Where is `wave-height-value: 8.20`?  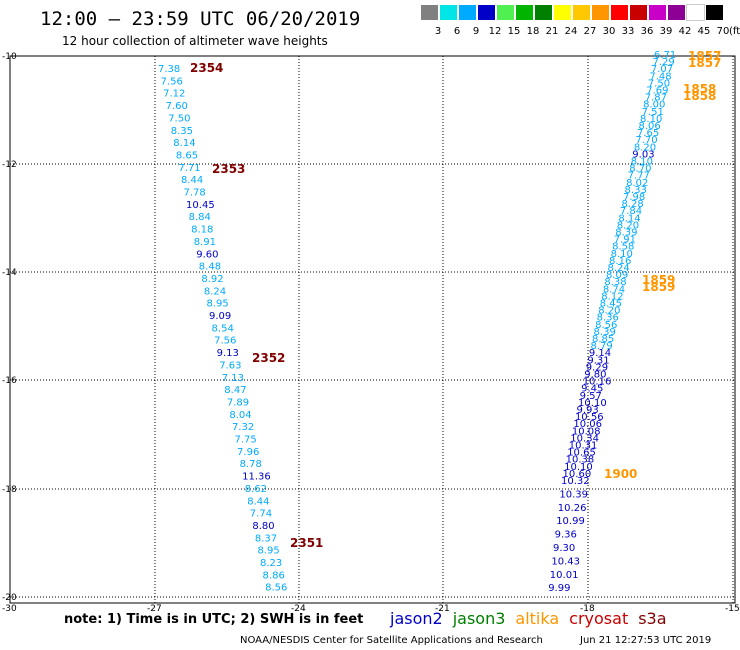
wave-height-value: 8.20 is located at coordinates (628, 225).